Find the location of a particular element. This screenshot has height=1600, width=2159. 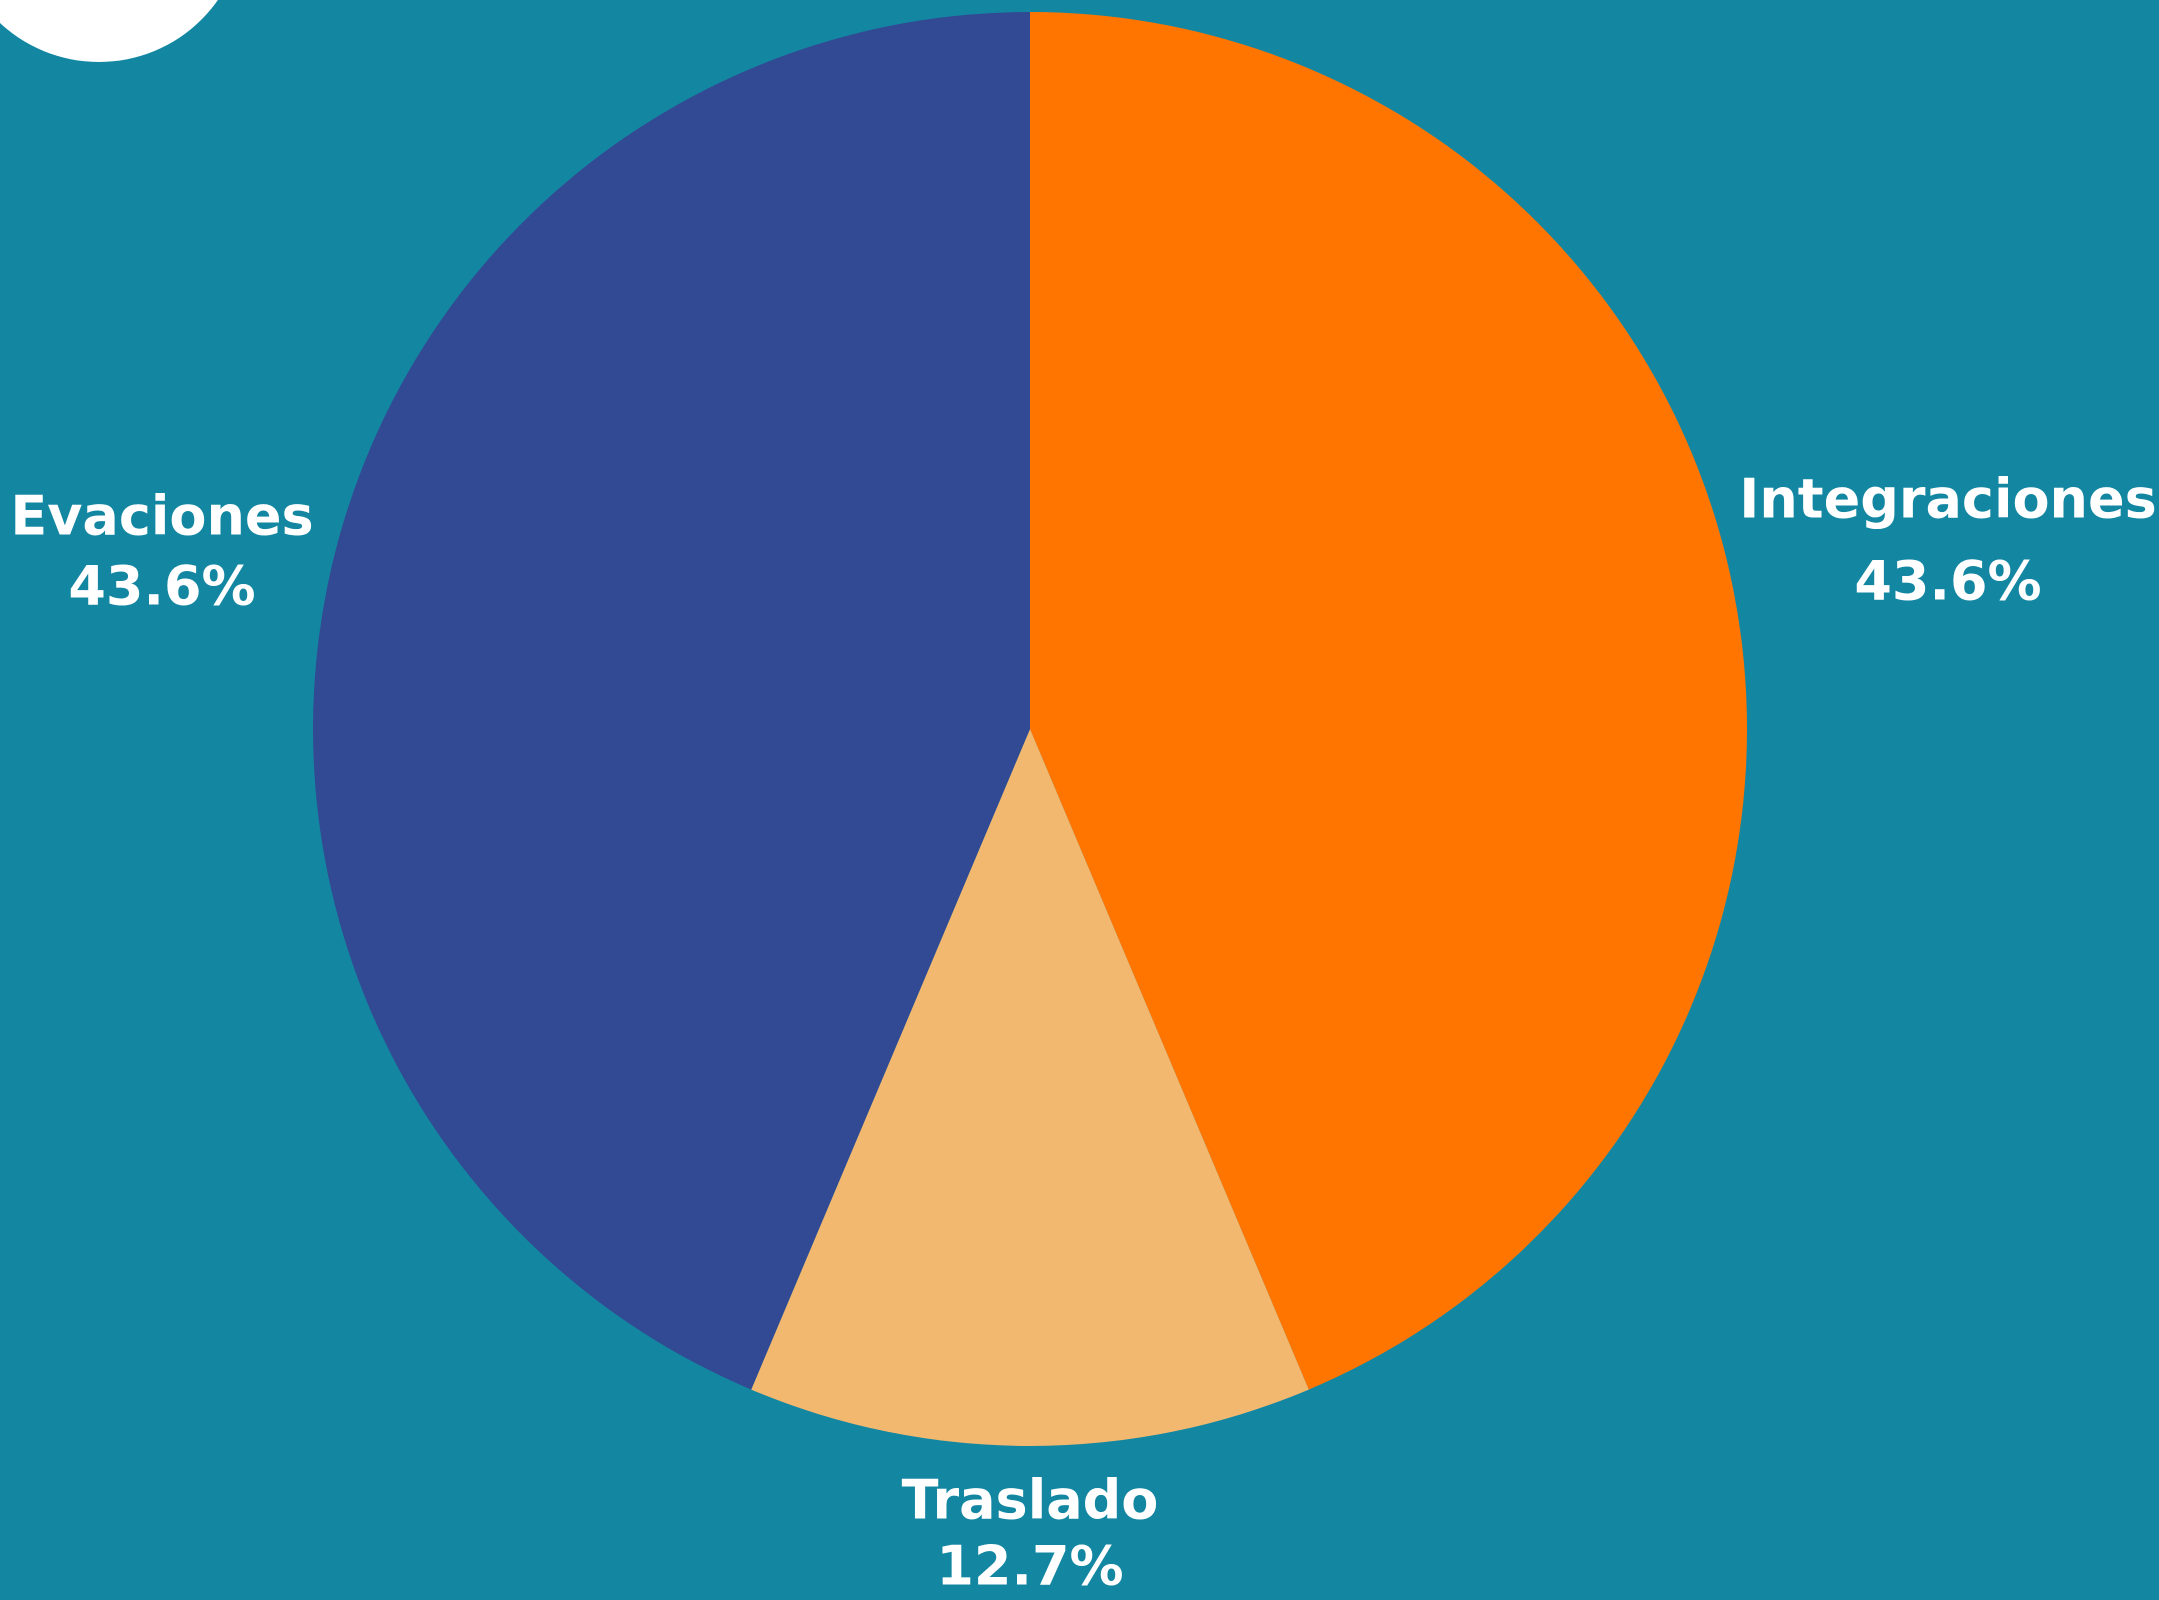

slice-label: Integraciones is located at coordinates (1948, 499).